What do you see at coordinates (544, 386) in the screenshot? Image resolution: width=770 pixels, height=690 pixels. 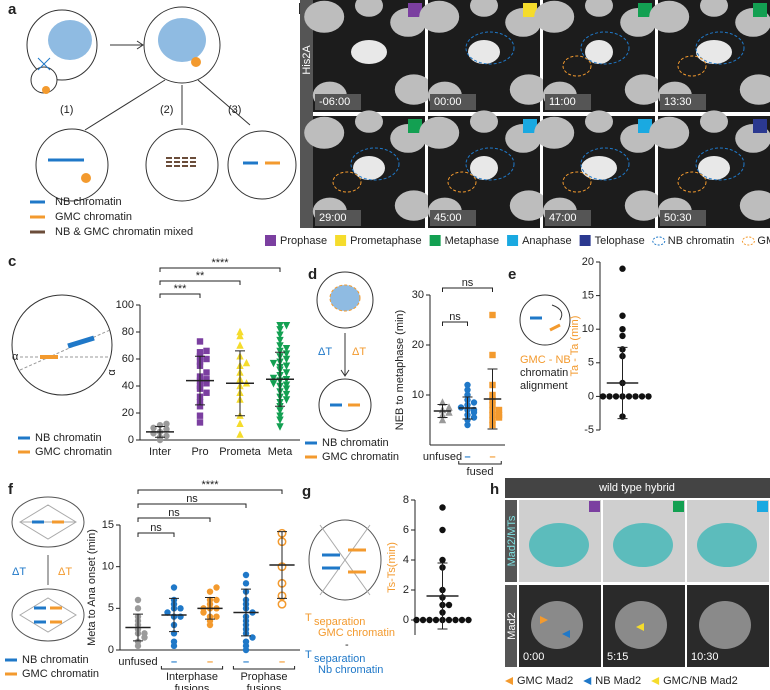 I see `note: alignment` at bounding box center [544, 386].